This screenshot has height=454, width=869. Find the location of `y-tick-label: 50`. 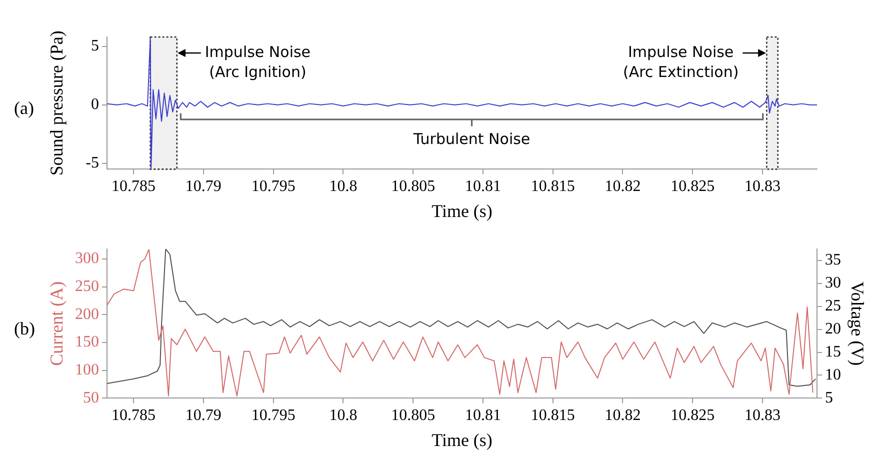

y-tick-label: 50 is located at coordinates (91, 397).